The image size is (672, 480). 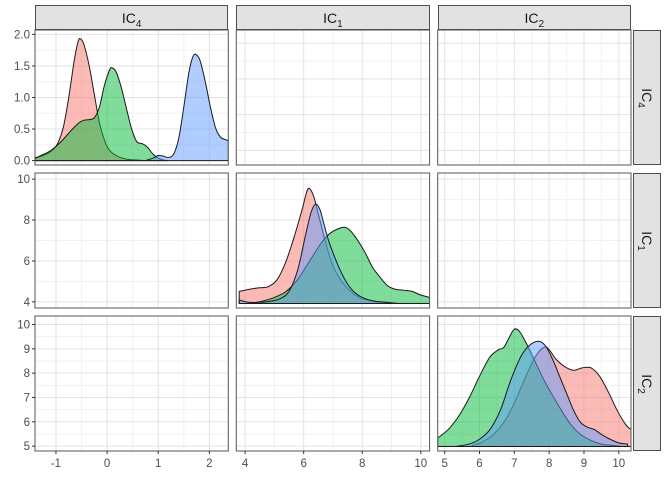 I want to click on y-tick-label: 1.0, so click(x=22, y=99).